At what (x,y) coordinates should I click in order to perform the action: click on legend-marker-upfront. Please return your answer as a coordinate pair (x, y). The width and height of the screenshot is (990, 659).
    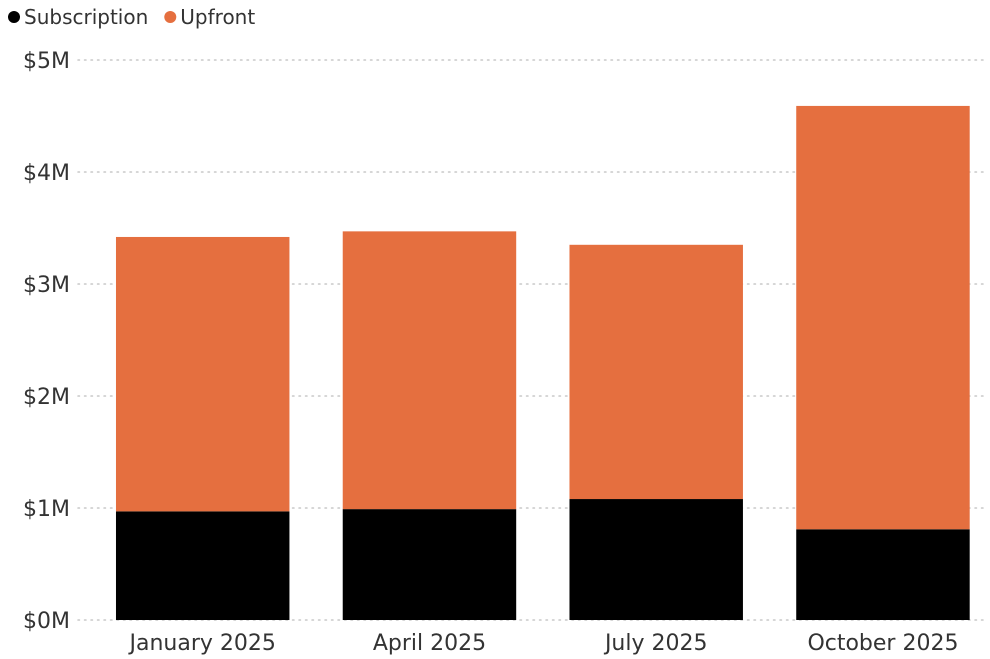
    Looking at the image, I should click on (170, 17).